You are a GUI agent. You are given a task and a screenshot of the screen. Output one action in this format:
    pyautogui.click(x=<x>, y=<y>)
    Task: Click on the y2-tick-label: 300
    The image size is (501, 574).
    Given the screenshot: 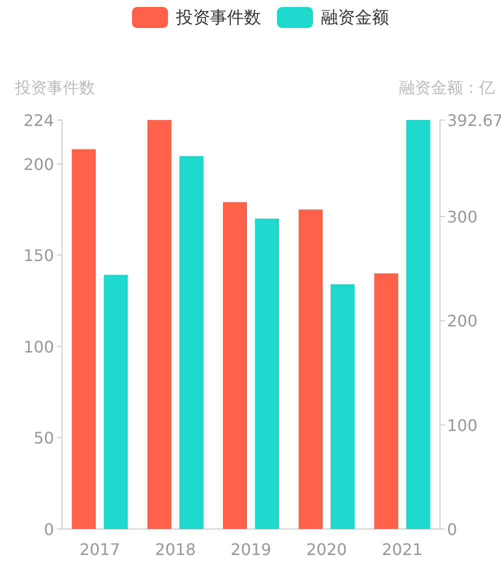 What is the action you would take?
    pyautogui.click(x=462, y=217)
    